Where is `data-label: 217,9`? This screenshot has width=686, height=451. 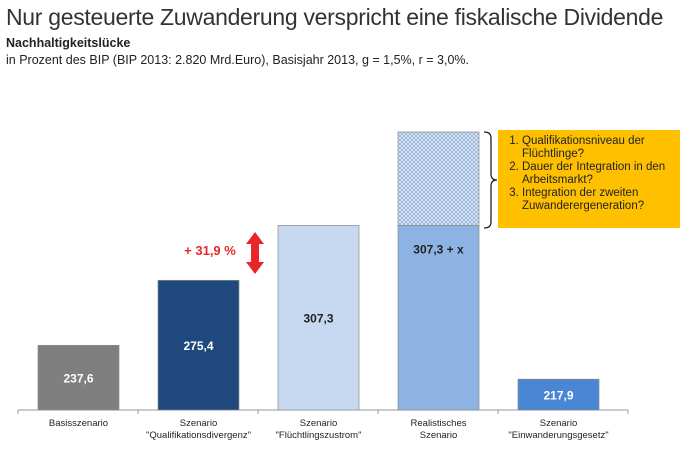 data-label: 217,9 is located at coordinates (558, 396).